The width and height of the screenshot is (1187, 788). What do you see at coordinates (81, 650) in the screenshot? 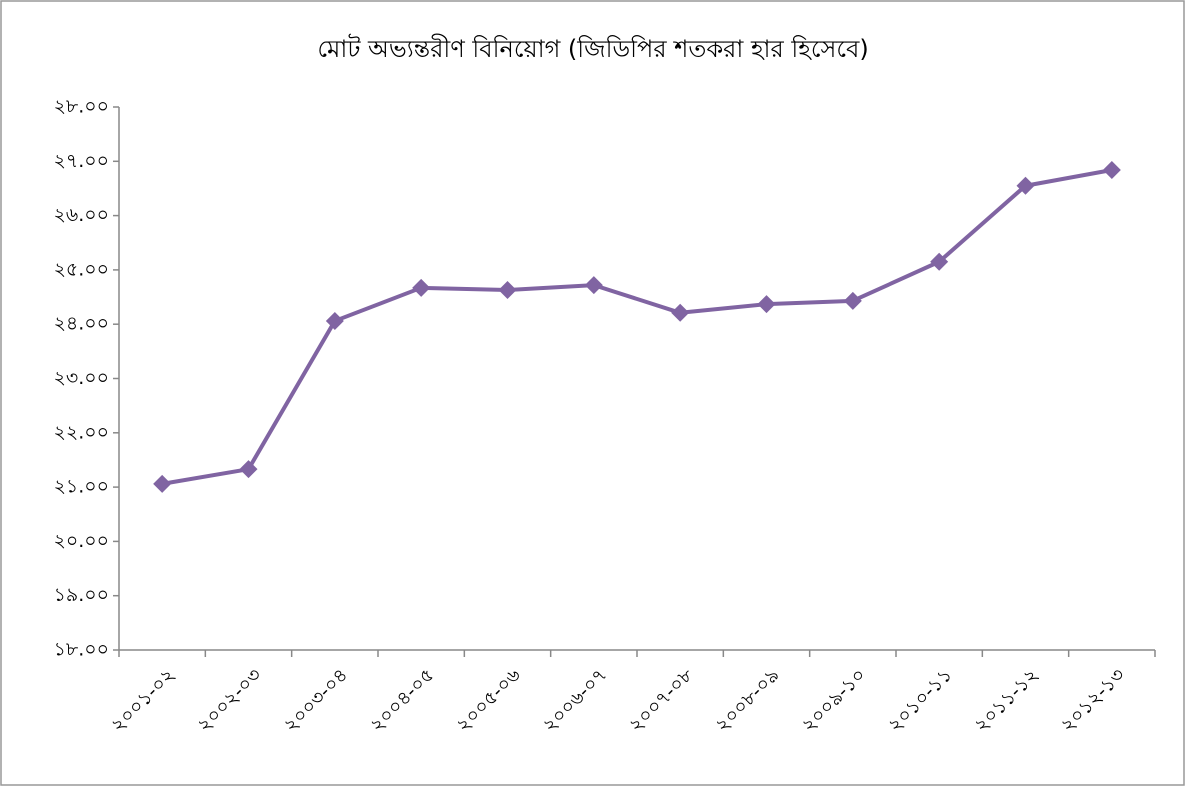
I see `y-tick-label: ১৮.০০` at bounding box center [81, 650].